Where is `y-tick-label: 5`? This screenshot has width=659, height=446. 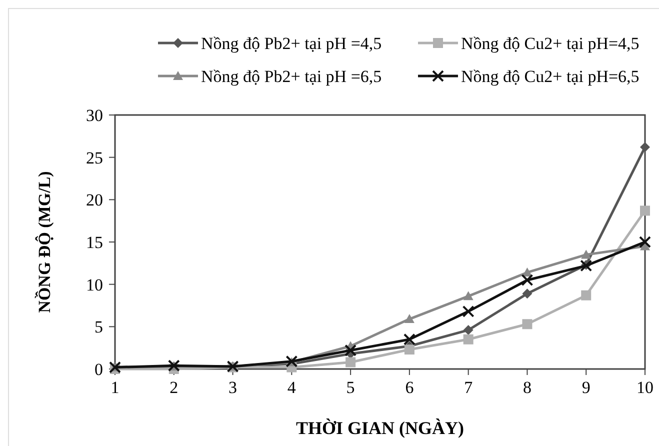 y-tick-label: 5 is located at coordinates (98, 327).